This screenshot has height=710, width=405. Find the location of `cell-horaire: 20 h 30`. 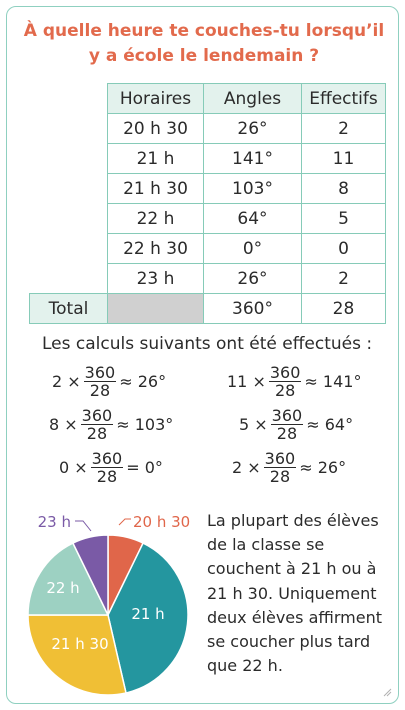

cell-horaire: 20 h 30 is located at coordinates (155, 128).